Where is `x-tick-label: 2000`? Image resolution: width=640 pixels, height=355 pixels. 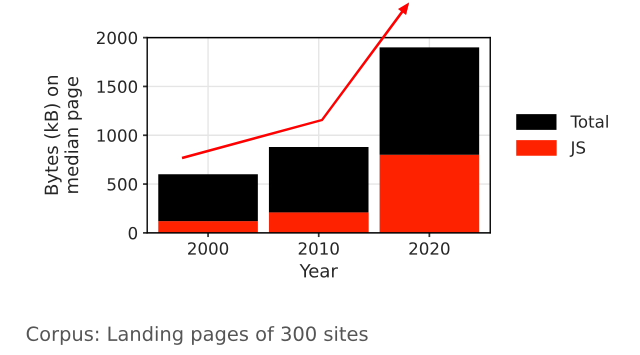 x-tick-label: 2000 is located at coordinates (208, 248).